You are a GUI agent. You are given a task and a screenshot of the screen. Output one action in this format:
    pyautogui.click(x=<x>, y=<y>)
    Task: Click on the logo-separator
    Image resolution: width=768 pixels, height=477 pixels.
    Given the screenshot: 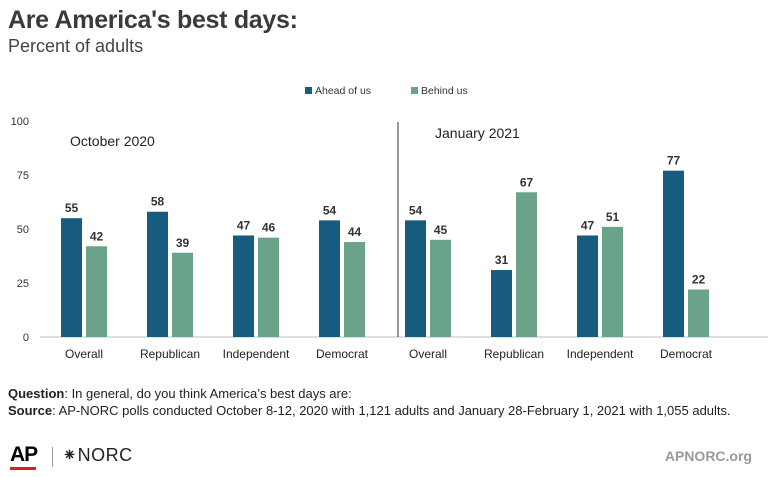 What is the action you would take?
    pyautogui.click(x=52, y=457)
    